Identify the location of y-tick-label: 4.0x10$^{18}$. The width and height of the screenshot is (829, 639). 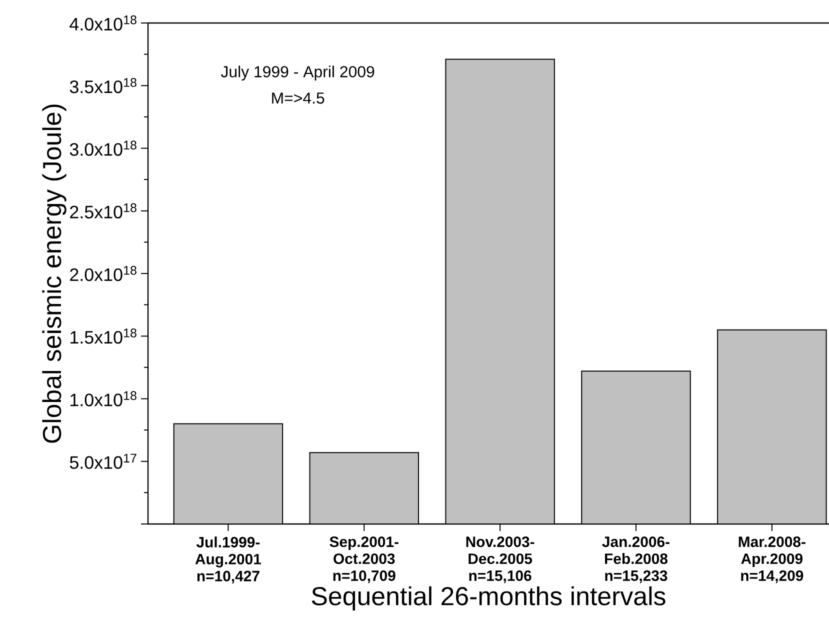
(103, 23).